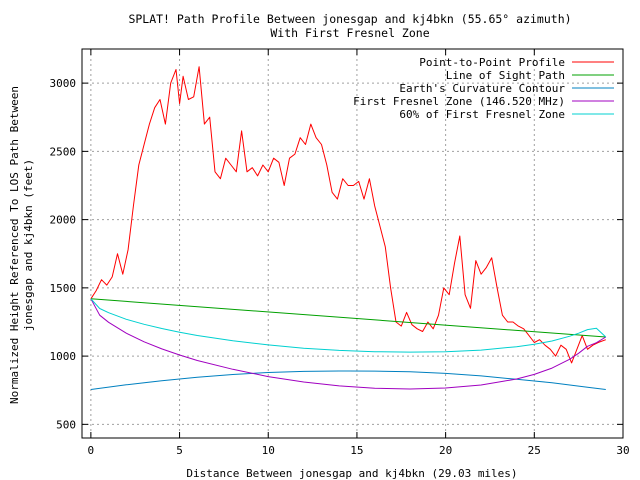  Describe the element at coordinates (63, 83) in the screenshot. I see `y-tick-label-5: 3000` at that location.